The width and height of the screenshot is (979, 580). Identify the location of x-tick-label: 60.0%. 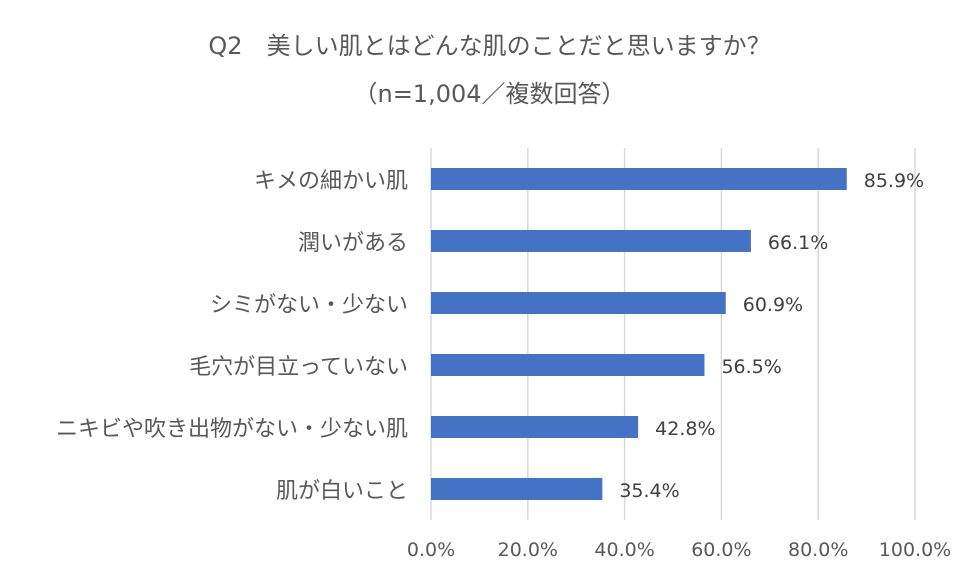
(721, 550).